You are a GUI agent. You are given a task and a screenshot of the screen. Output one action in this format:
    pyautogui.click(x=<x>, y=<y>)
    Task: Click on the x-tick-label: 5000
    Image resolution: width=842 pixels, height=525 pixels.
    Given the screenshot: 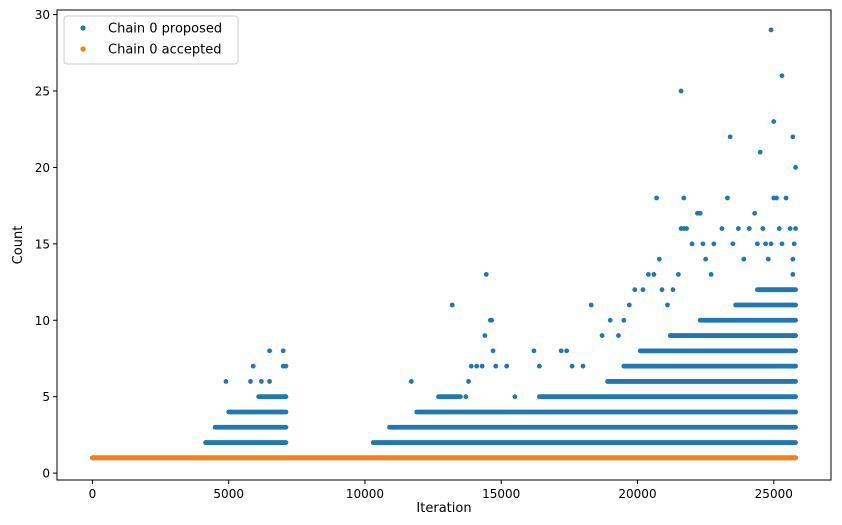 What is the action you would take?
    pyautogui.click(x=228, y=494)
    